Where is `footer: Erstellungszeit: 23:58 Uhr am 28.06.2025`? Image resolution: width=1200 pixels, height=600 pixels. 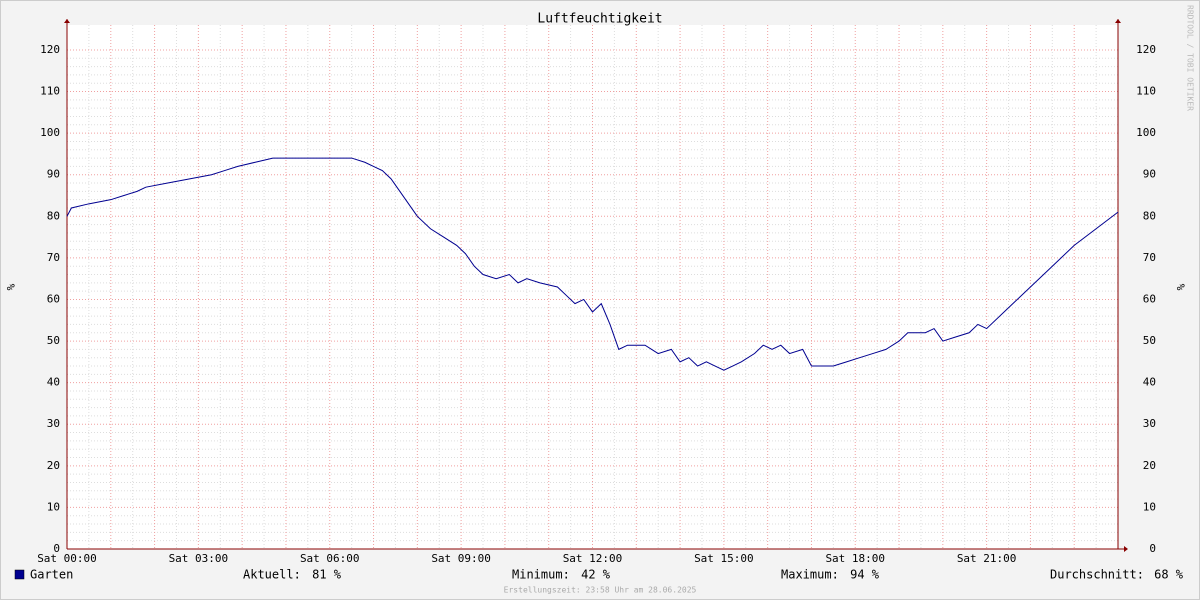
footer: Erstellungszeit: 23:58 Uhr am 28.06.2025 is located at coordinates (600, 590).